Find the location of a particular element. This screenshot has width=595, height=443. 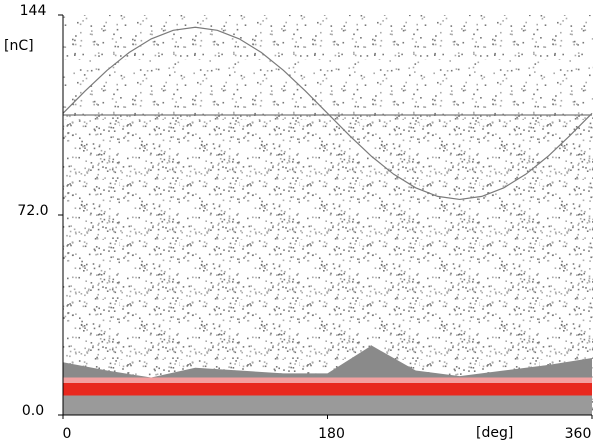

y-tick-label: 144 is located at coordinates (33, 11).